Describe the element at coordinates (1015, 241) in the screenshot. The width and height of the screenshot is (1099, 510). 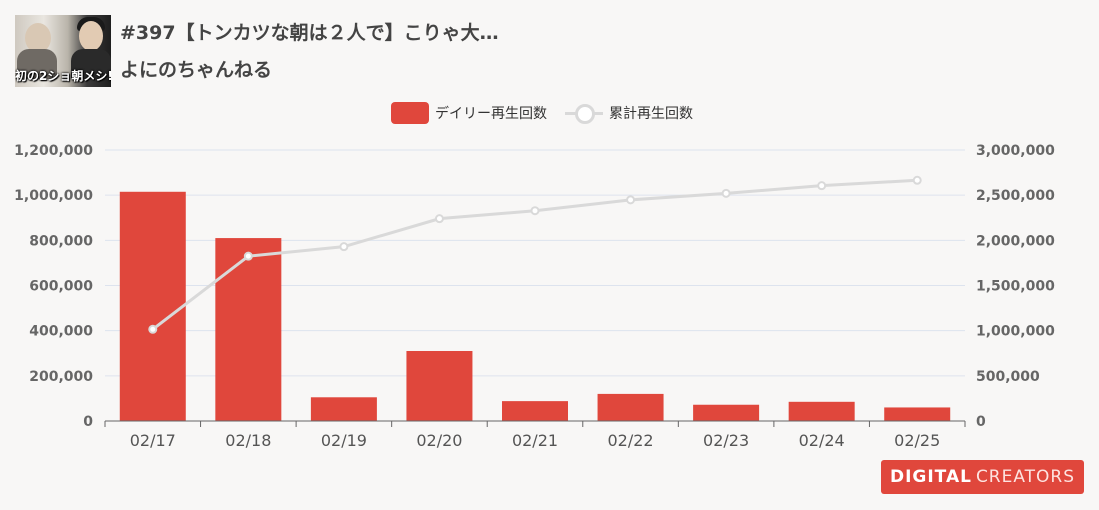
I see `y-right-tick-label: 2,000,000` at that location.